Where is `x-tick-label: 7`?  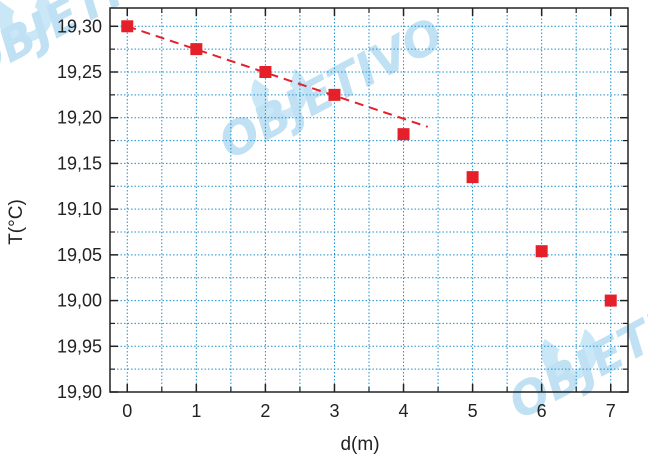
x-tick-label: 7 is located at coordinates (611, 411).